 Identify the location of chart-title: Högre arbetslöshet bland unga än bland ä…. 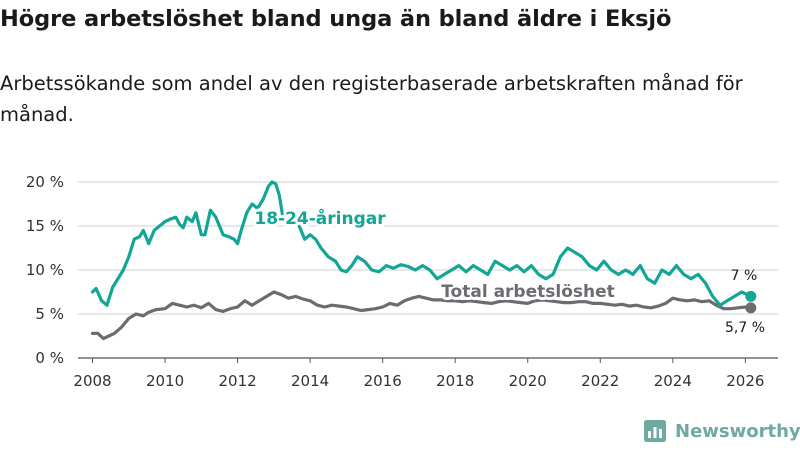
(336, 19).